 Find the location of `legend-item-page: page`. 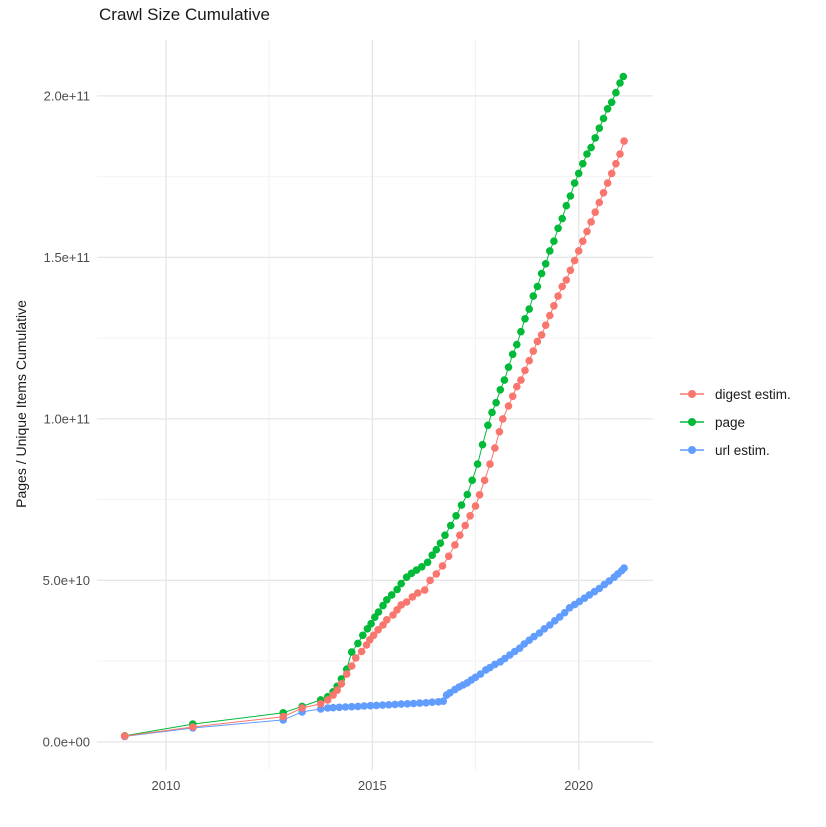

legend-item-page: page is located at coordinates (734, 422).